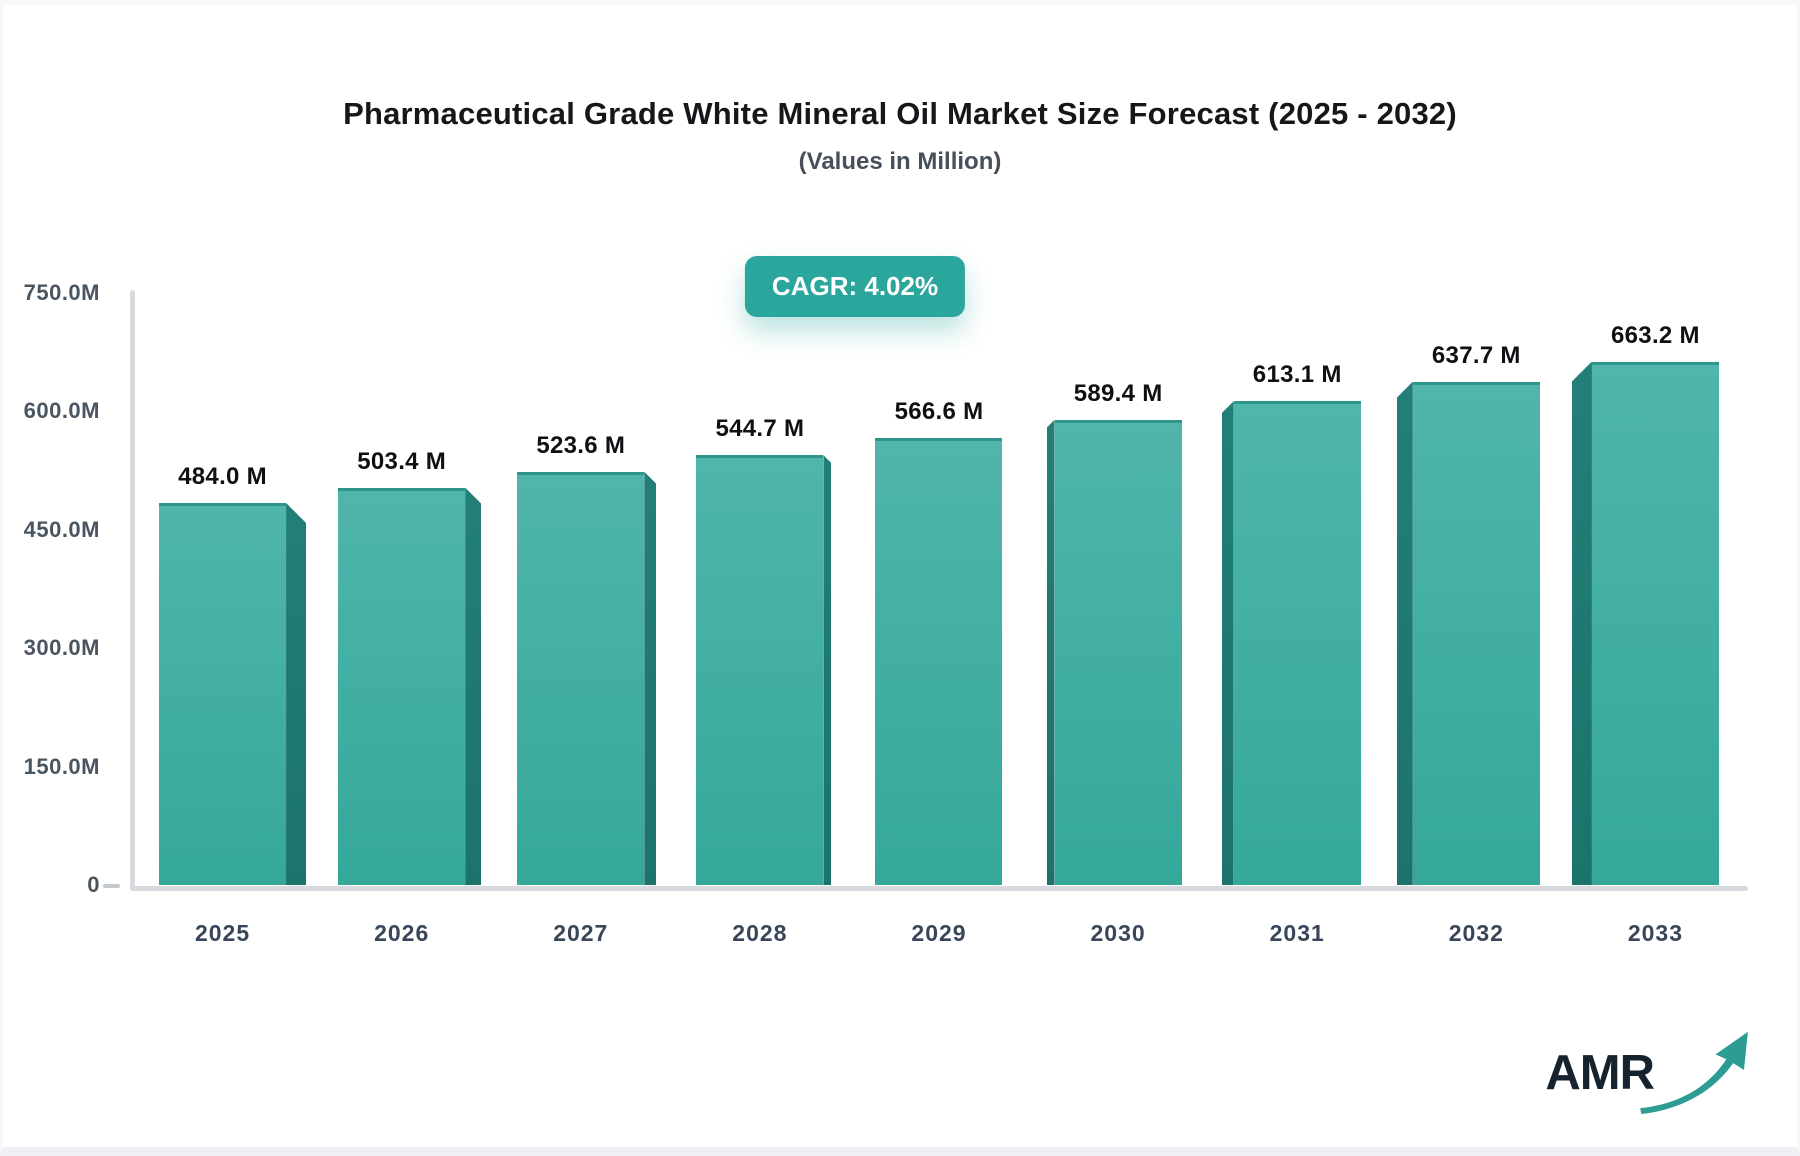  What do you see at coordinates (939, 411) in the screenshot?
I see `bar-value-label: 566.6 M` at bounding box center [939, 411].